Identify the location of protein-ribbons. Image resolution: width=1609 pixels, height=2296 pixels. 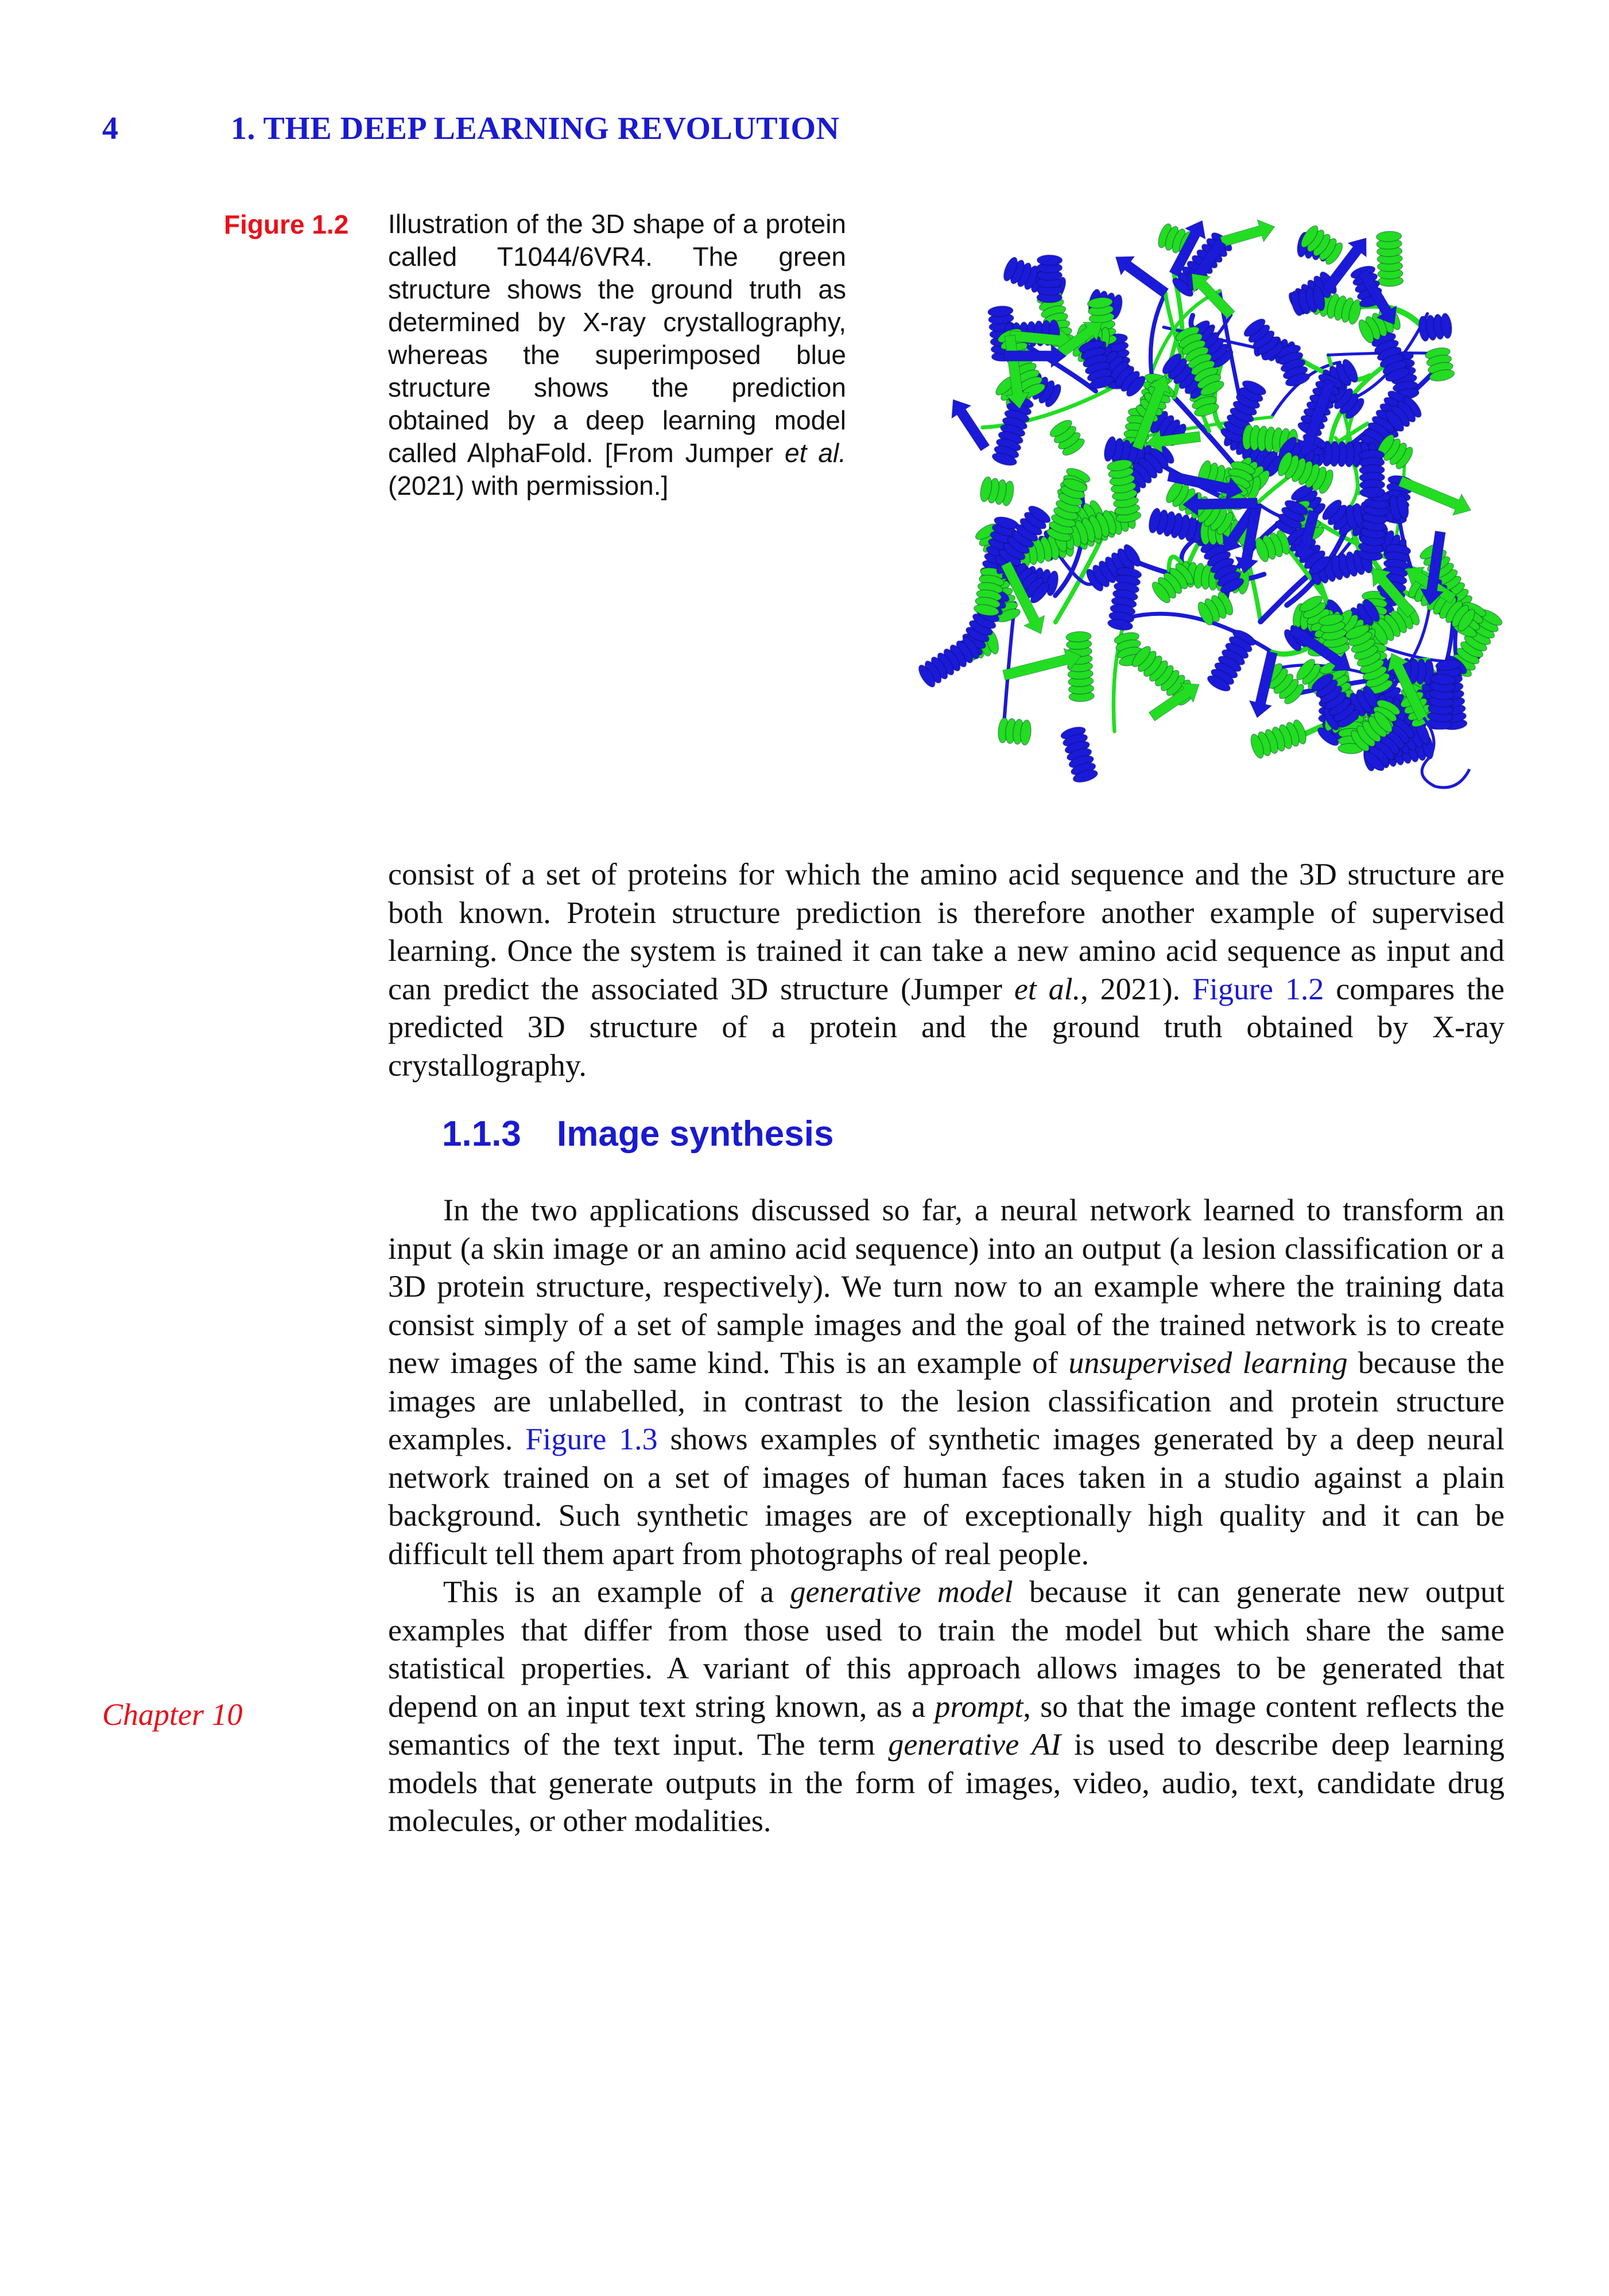
(1210, 504).